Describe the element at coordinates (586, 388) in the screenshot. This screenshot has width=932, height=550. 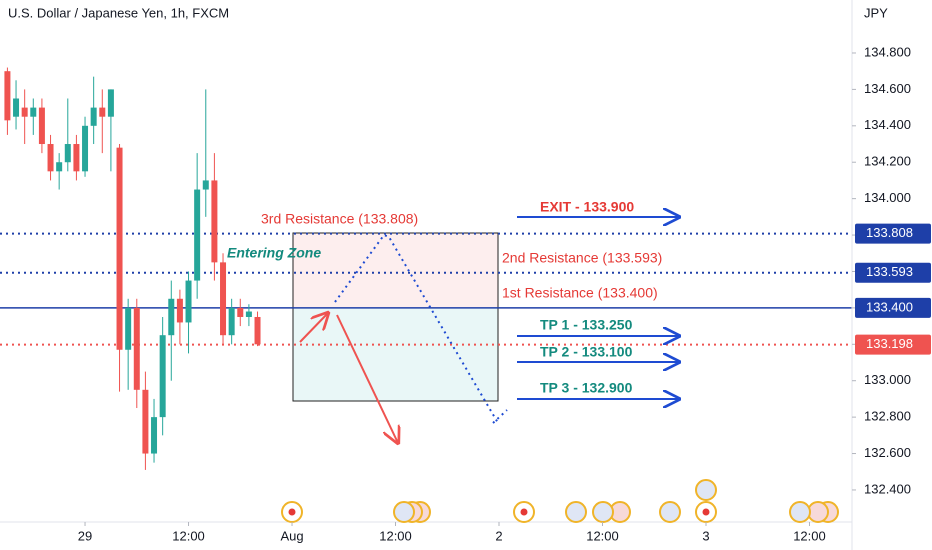
I see `annotation: TP 3 - 132.900` at that location.